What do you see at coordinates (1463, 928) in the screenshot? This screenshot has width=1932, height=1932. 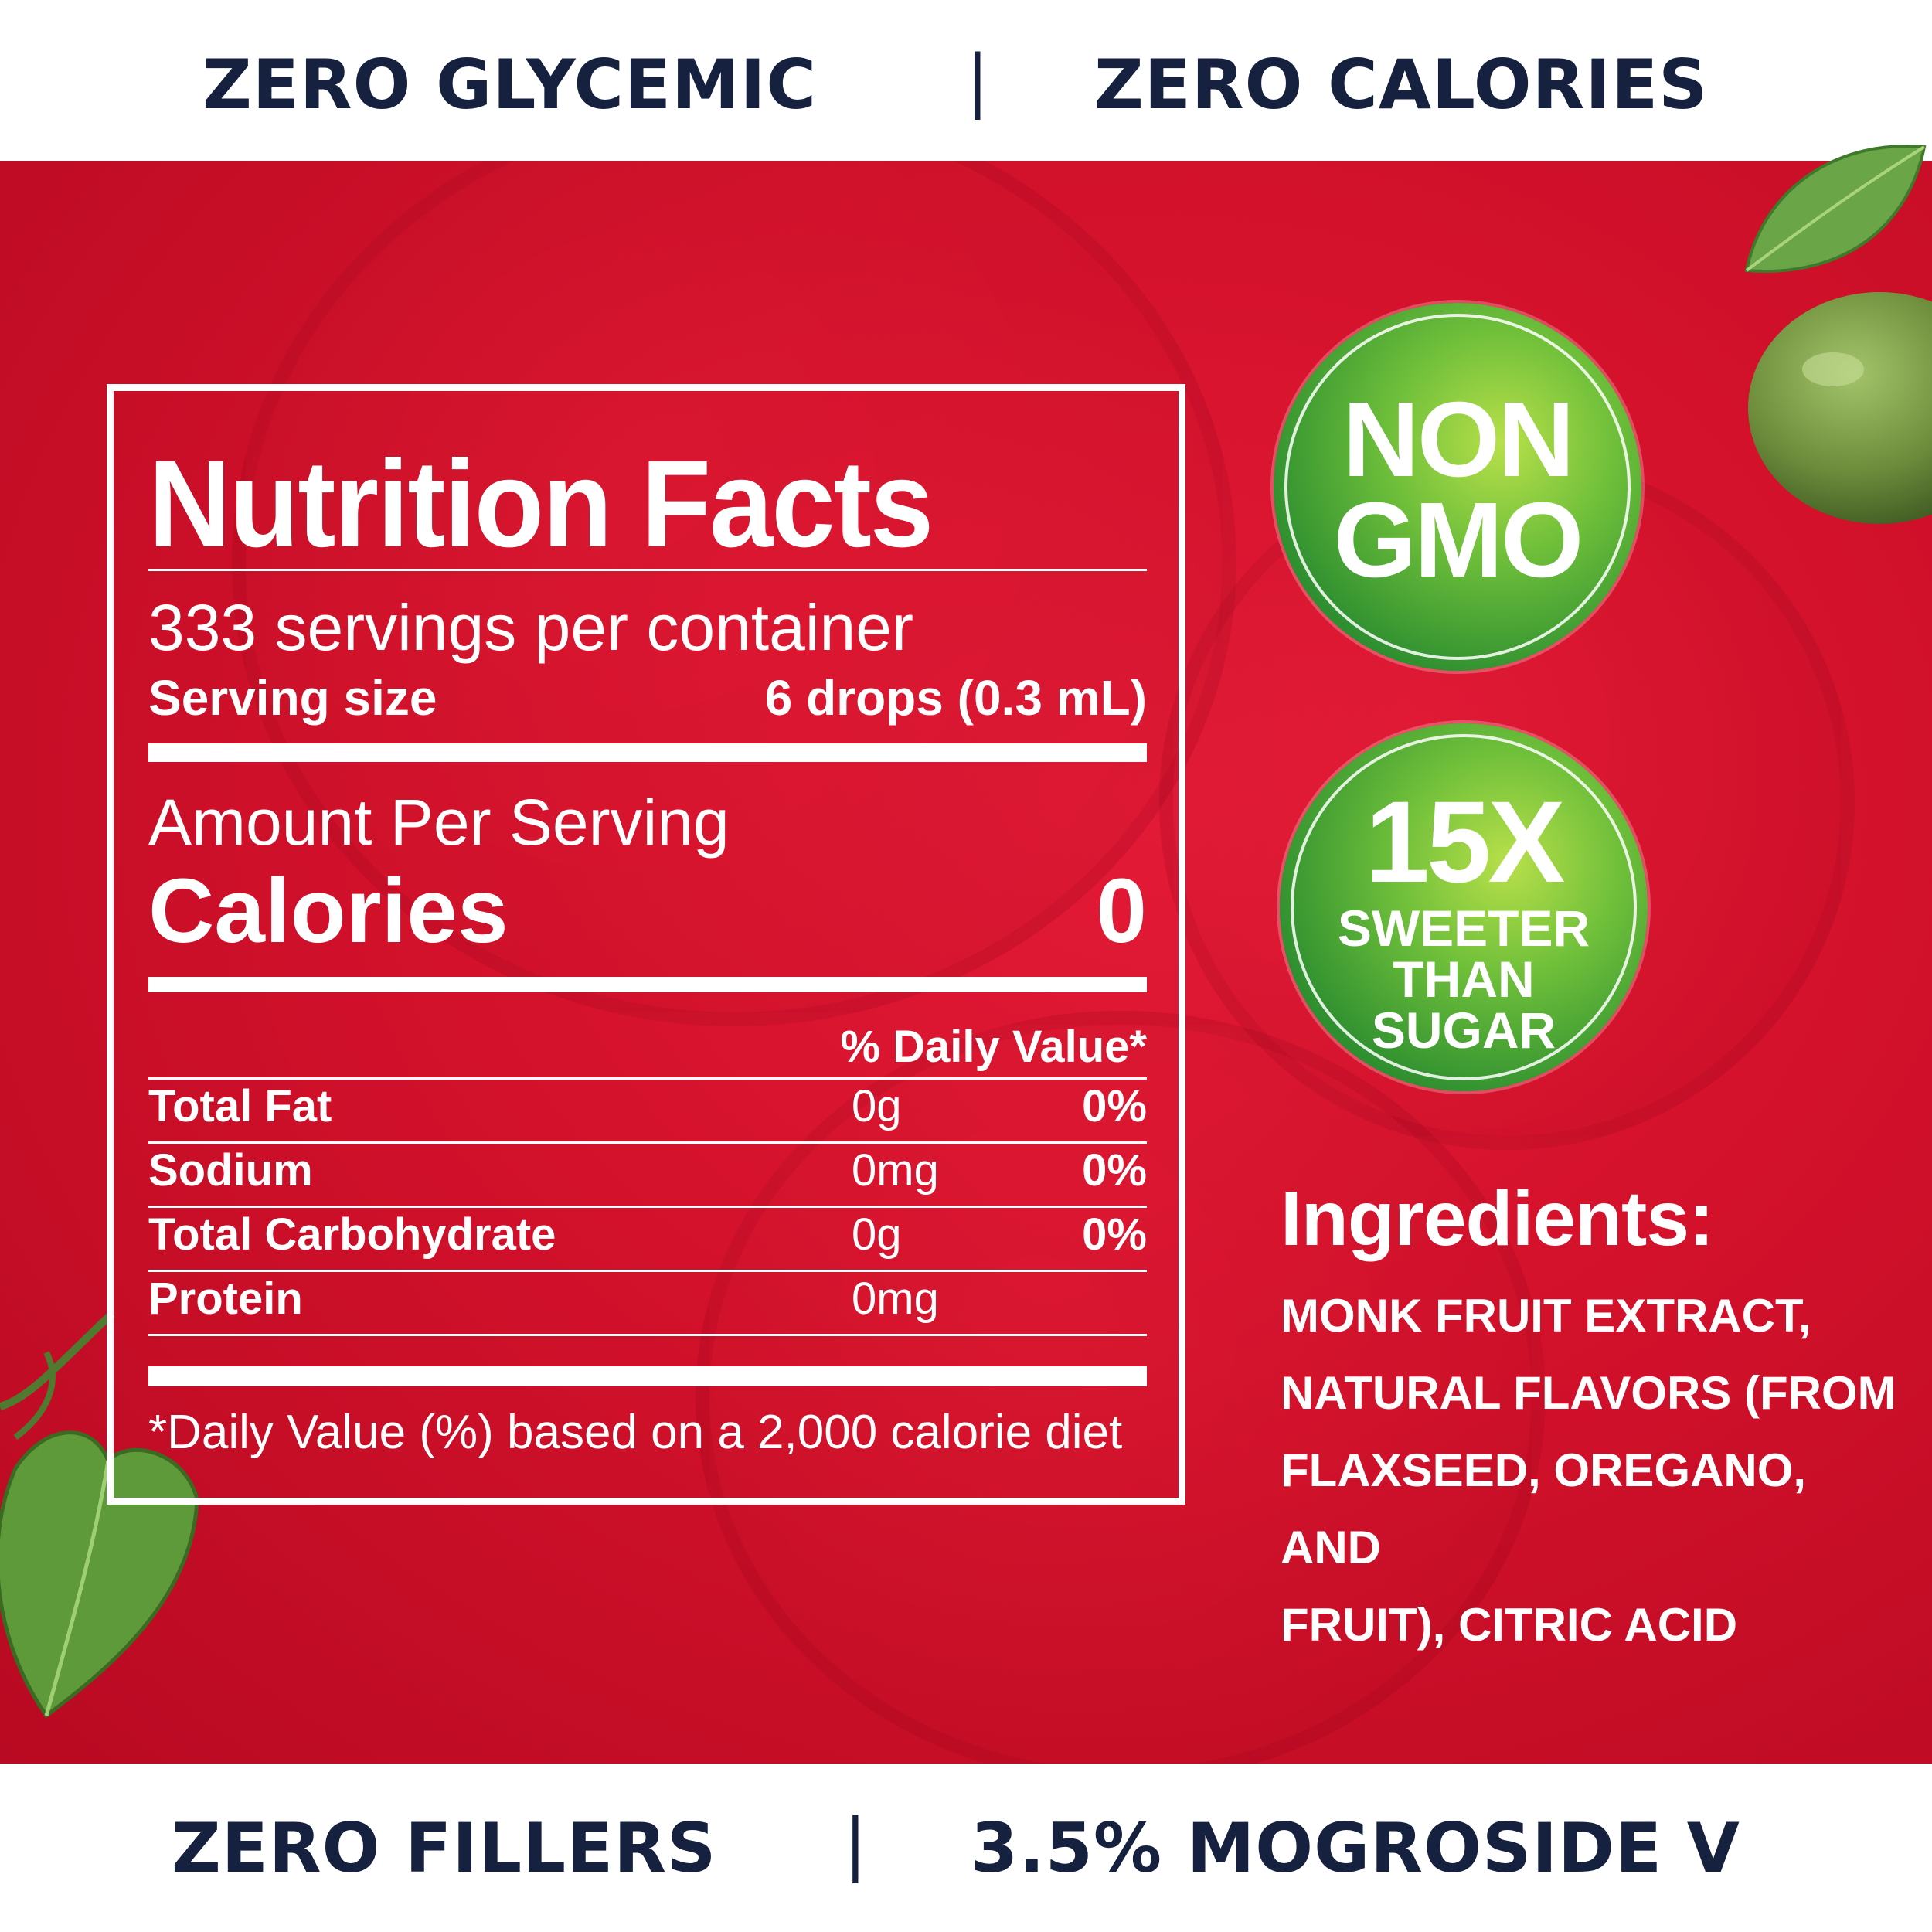 I see `badge-text-sweeter: SWEETER` at bounding box center [1463, 928].